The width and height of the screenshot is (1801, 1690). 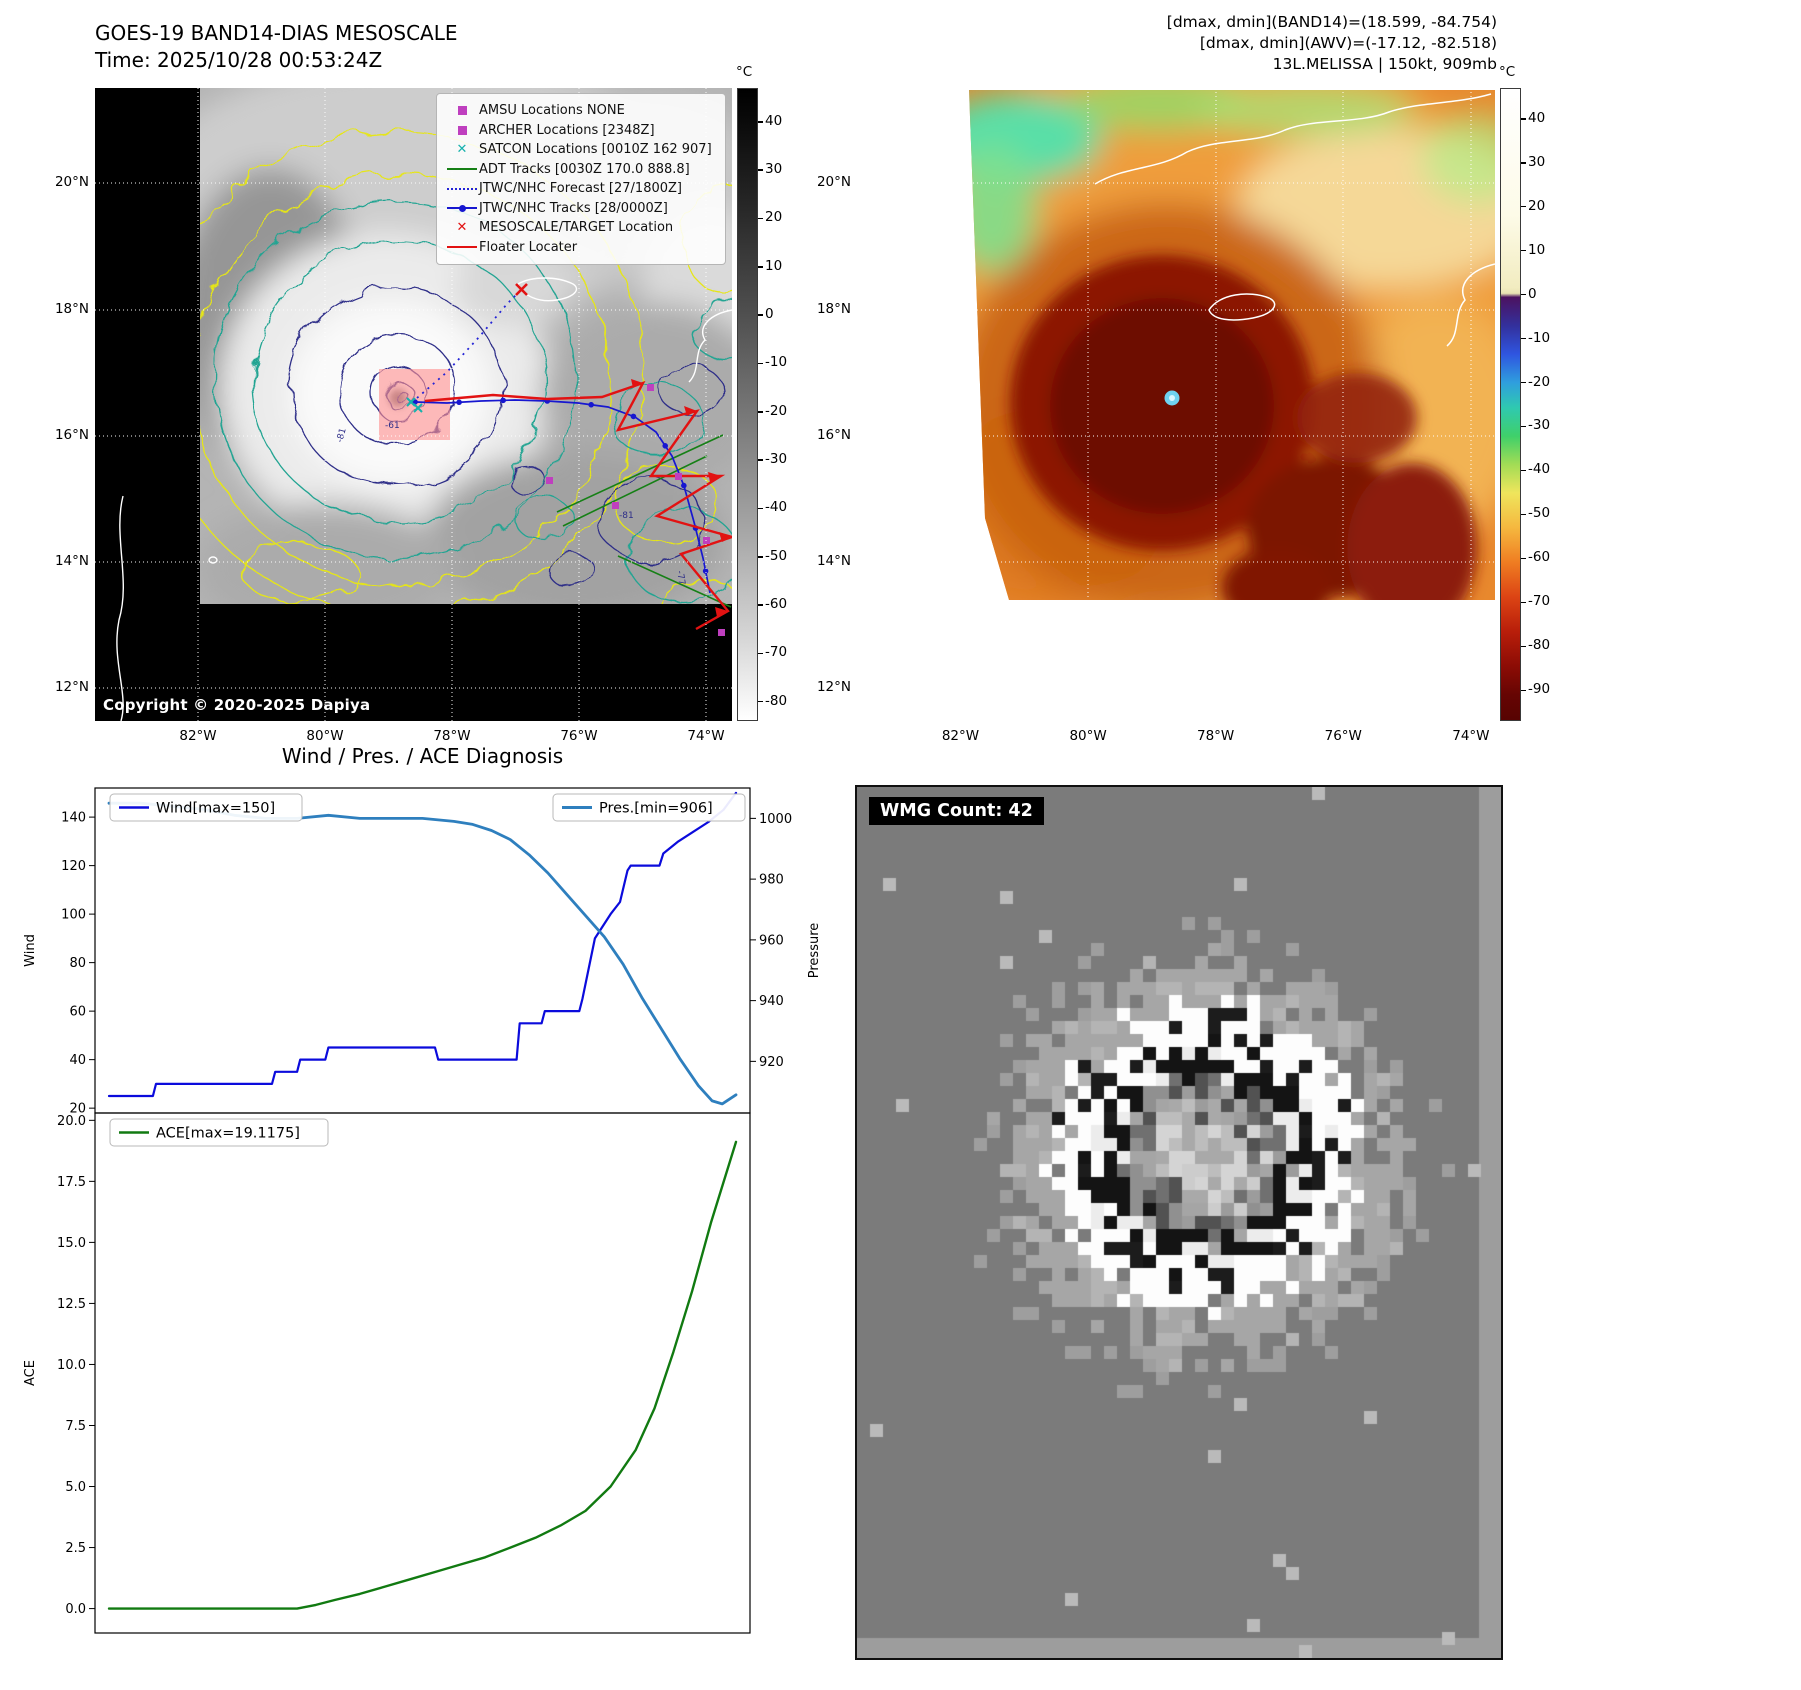 I want to click on legend-label: JTWC/NHC Tracks [28/0000Z], so click(x=573, y=208).